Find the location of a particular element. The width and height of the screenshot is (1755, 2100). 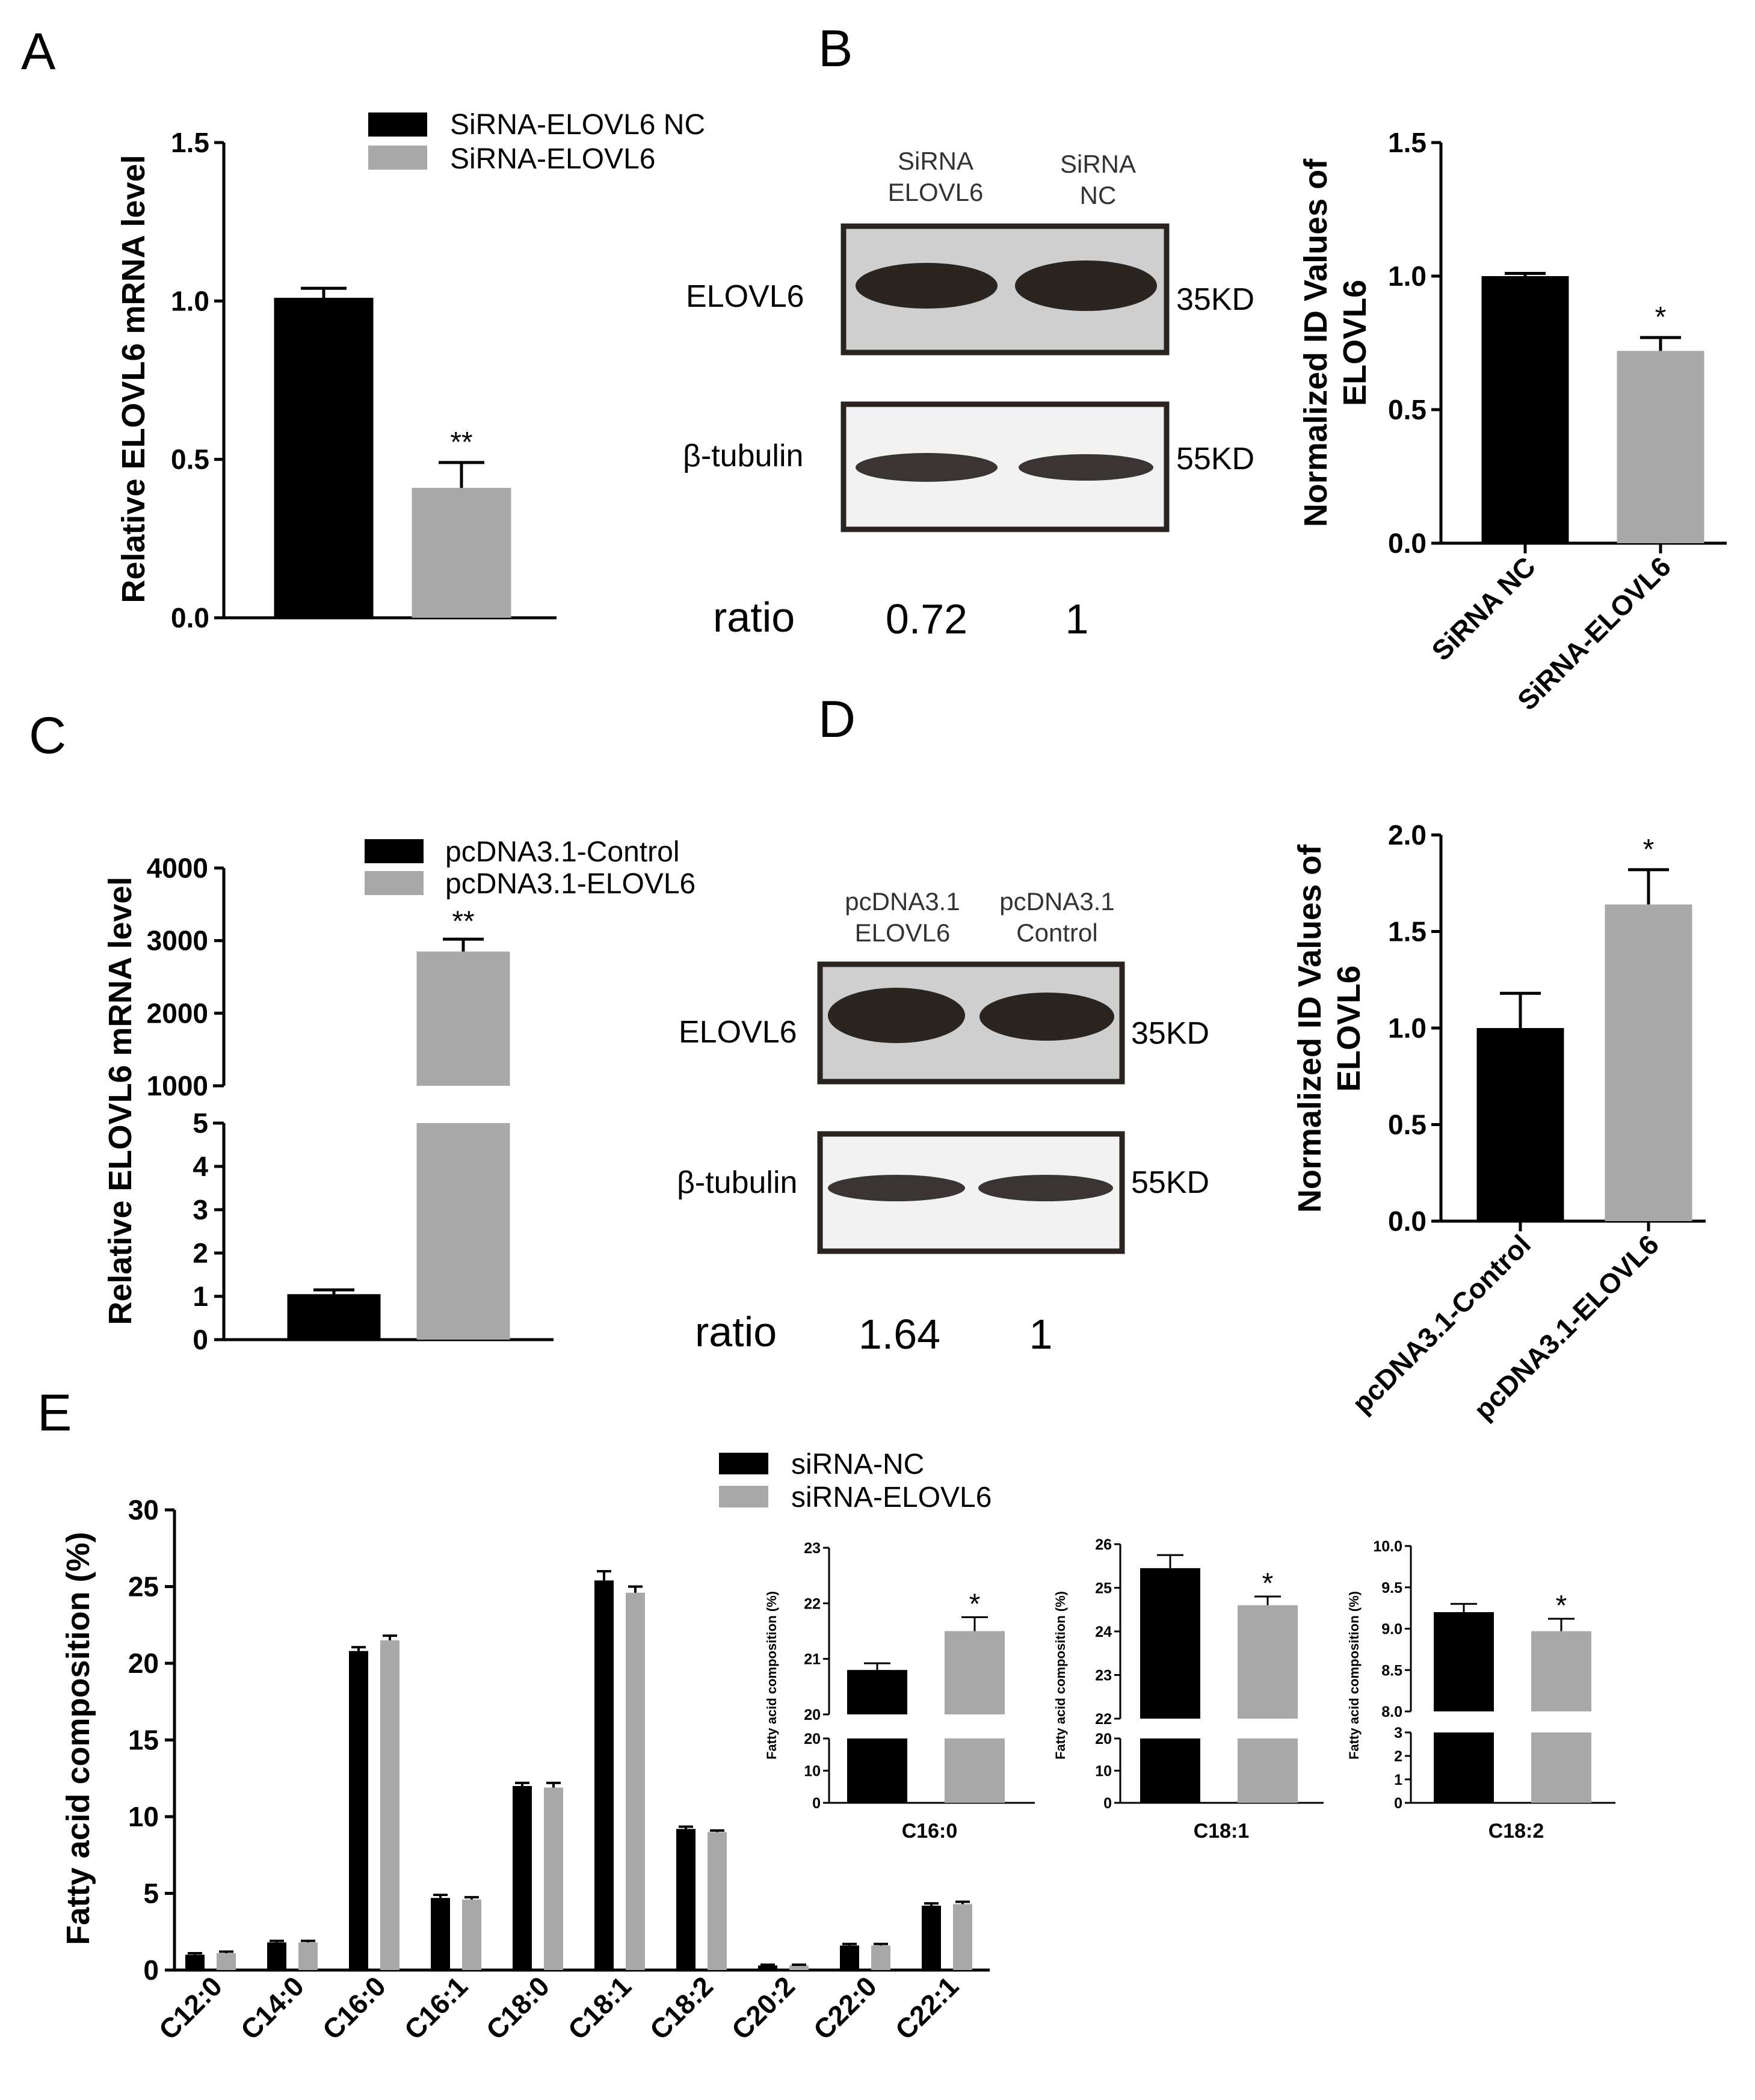

inset-y-tick-label: 1 is located at coordinates (1398, 1780).